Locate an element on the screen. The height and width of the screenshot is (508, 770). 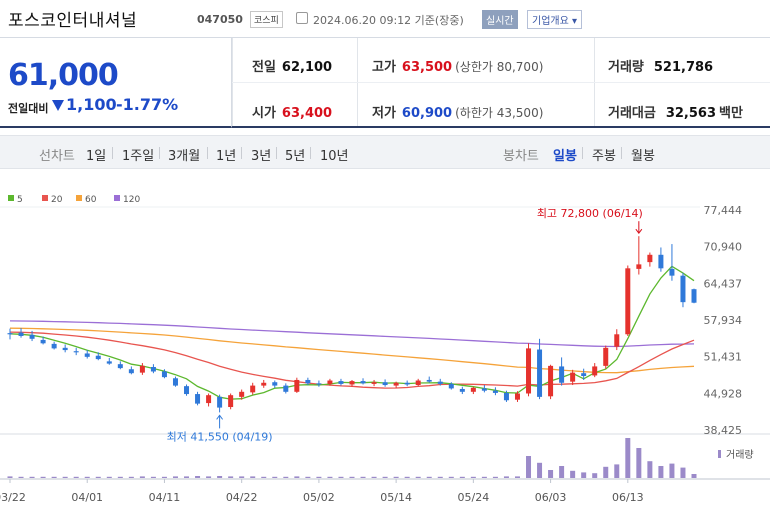
realtime-button: 실시간 is located at coordinates (500, 19).